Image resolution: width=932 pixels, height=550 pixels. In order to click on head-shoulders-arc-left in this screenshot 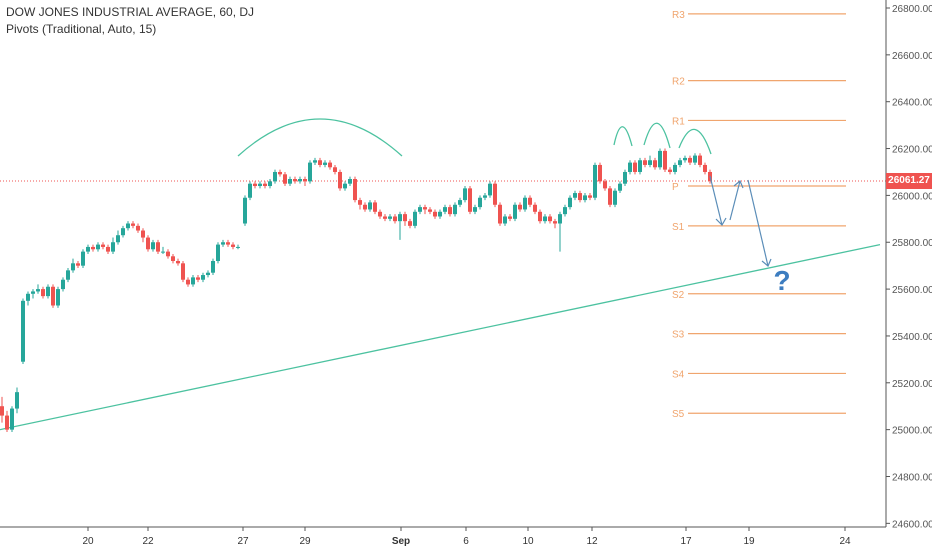, I will do `click(320, 137)`.